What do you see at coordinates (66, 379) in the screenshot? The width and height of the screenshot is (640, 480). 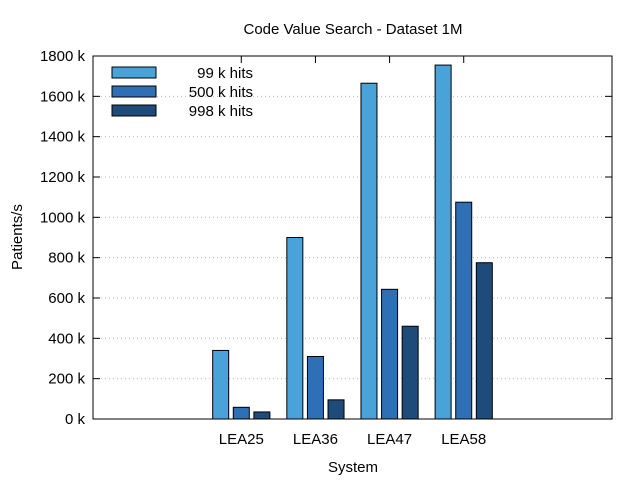 I see `y-tick-label: 200 k` at bounding box center [66, 379].